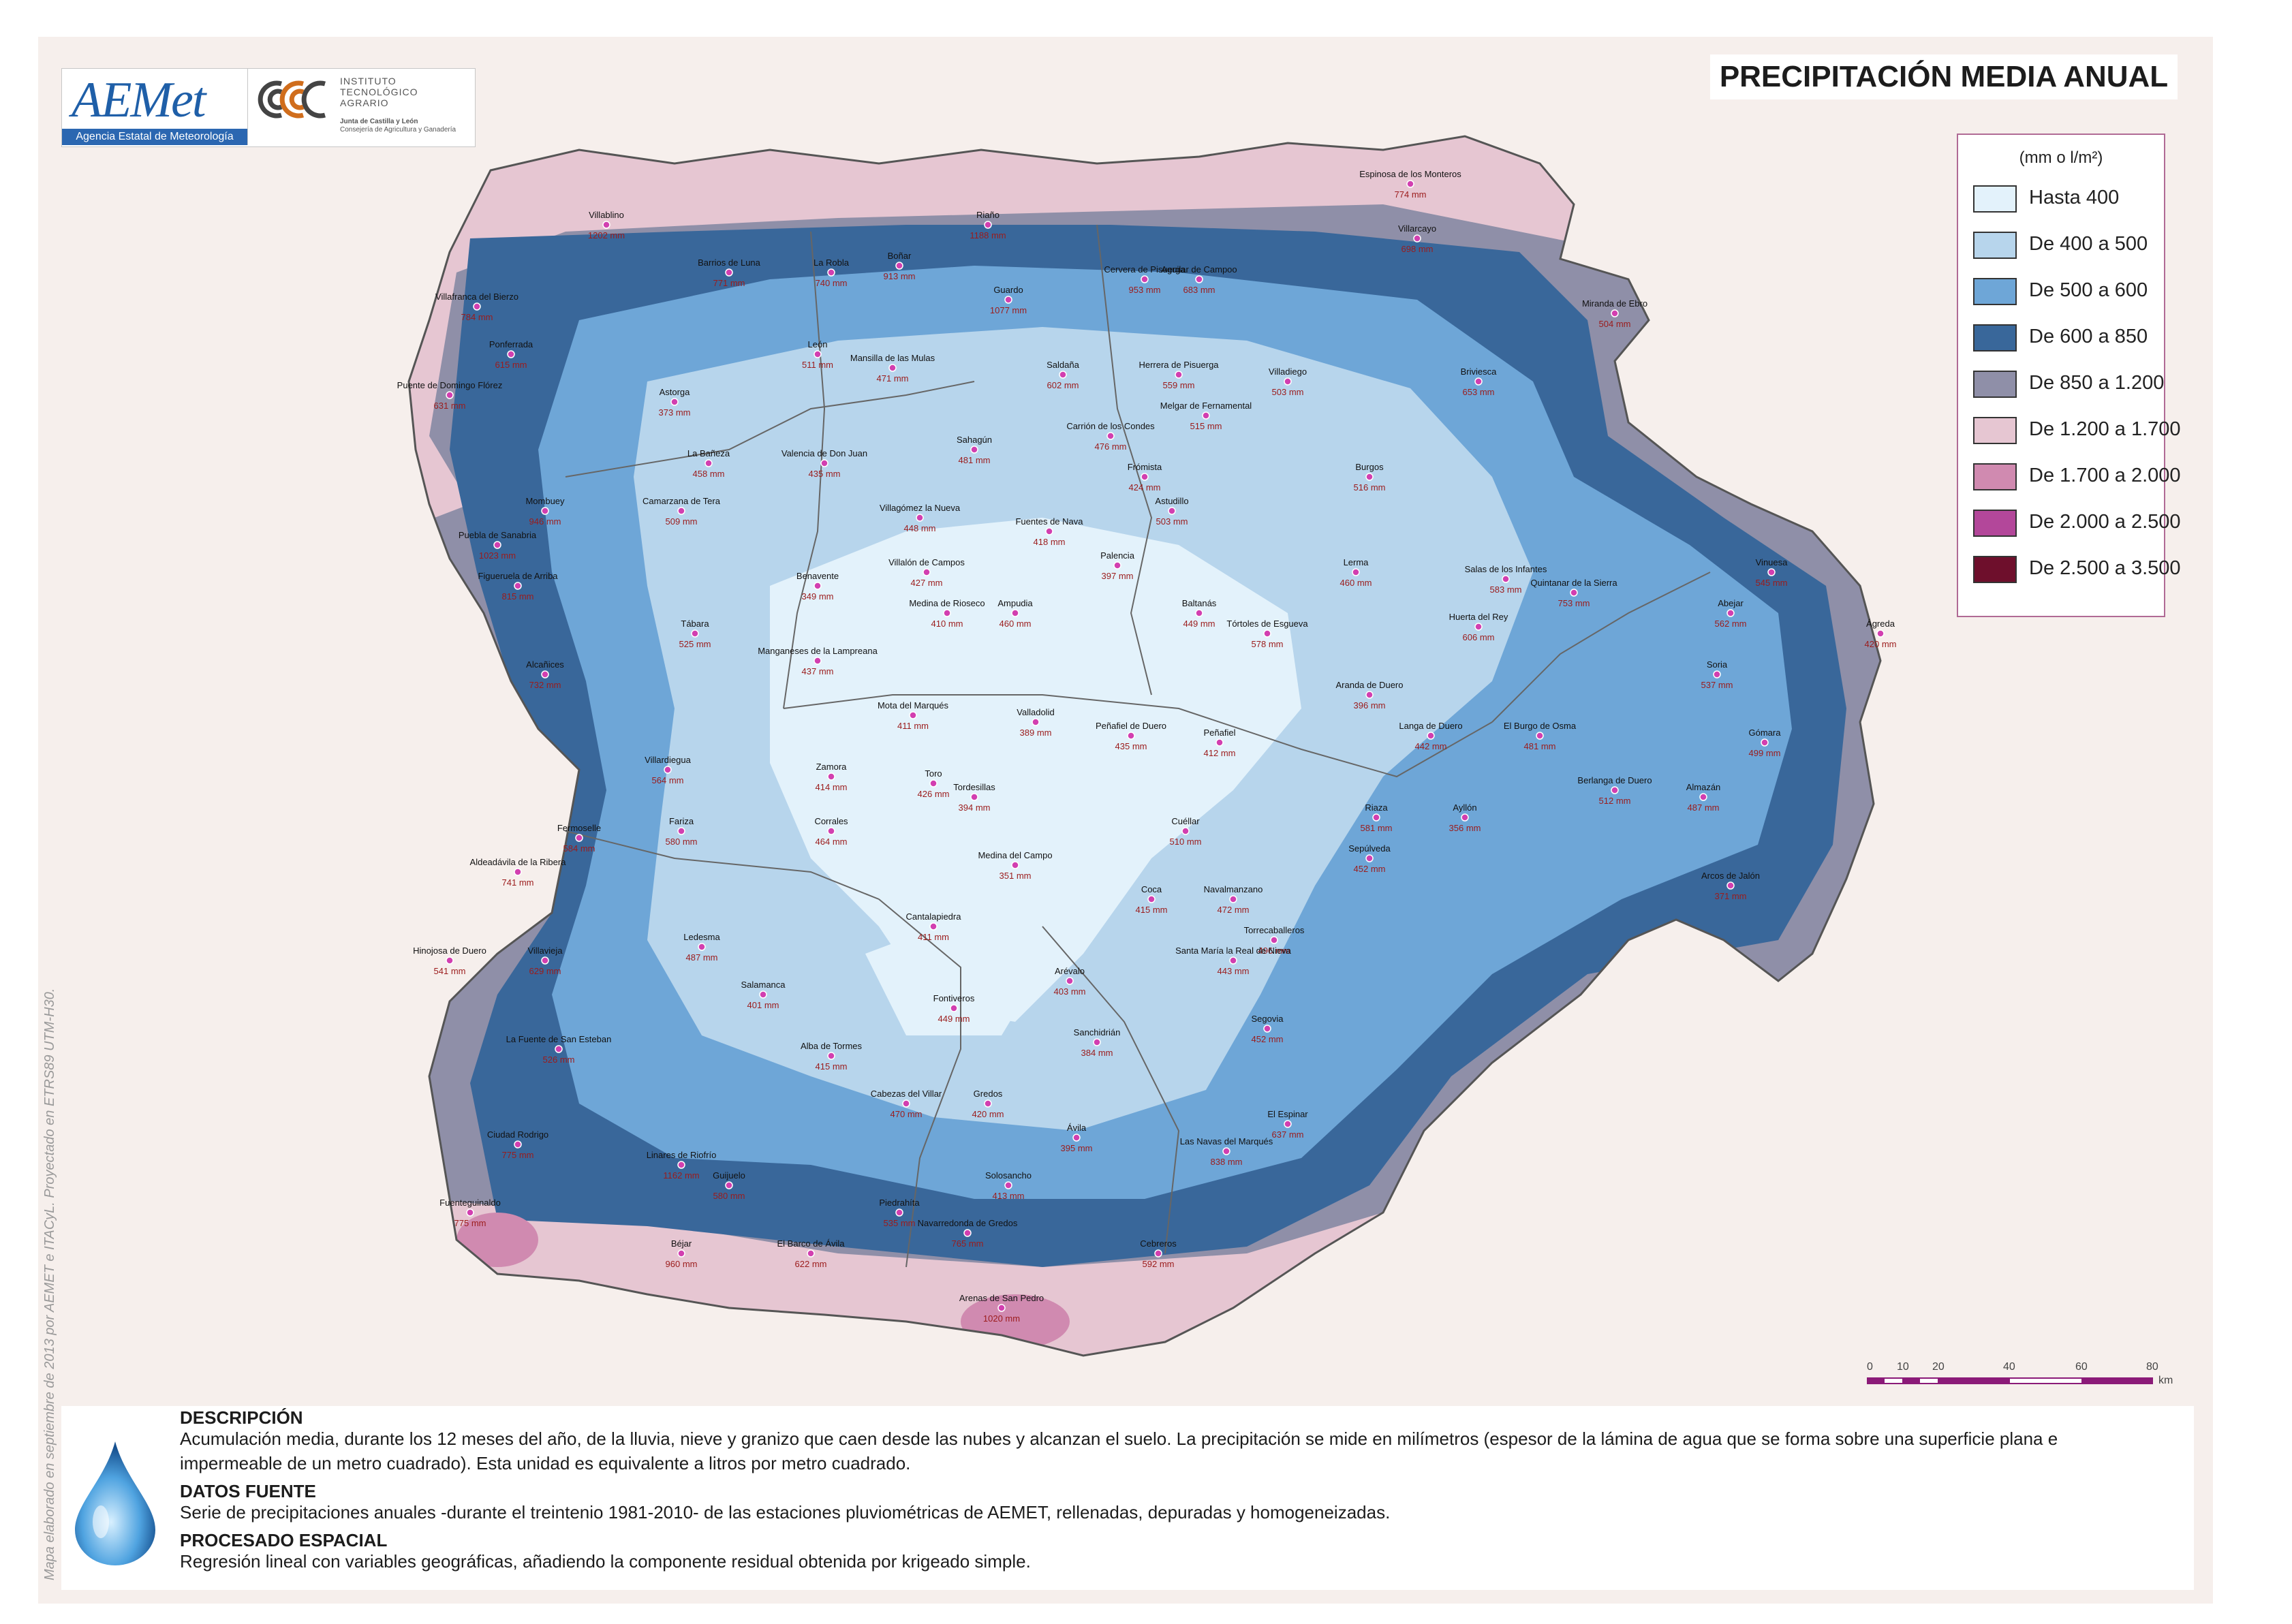  I want to click on station-value: 637 mm, so click(1288, 1134).